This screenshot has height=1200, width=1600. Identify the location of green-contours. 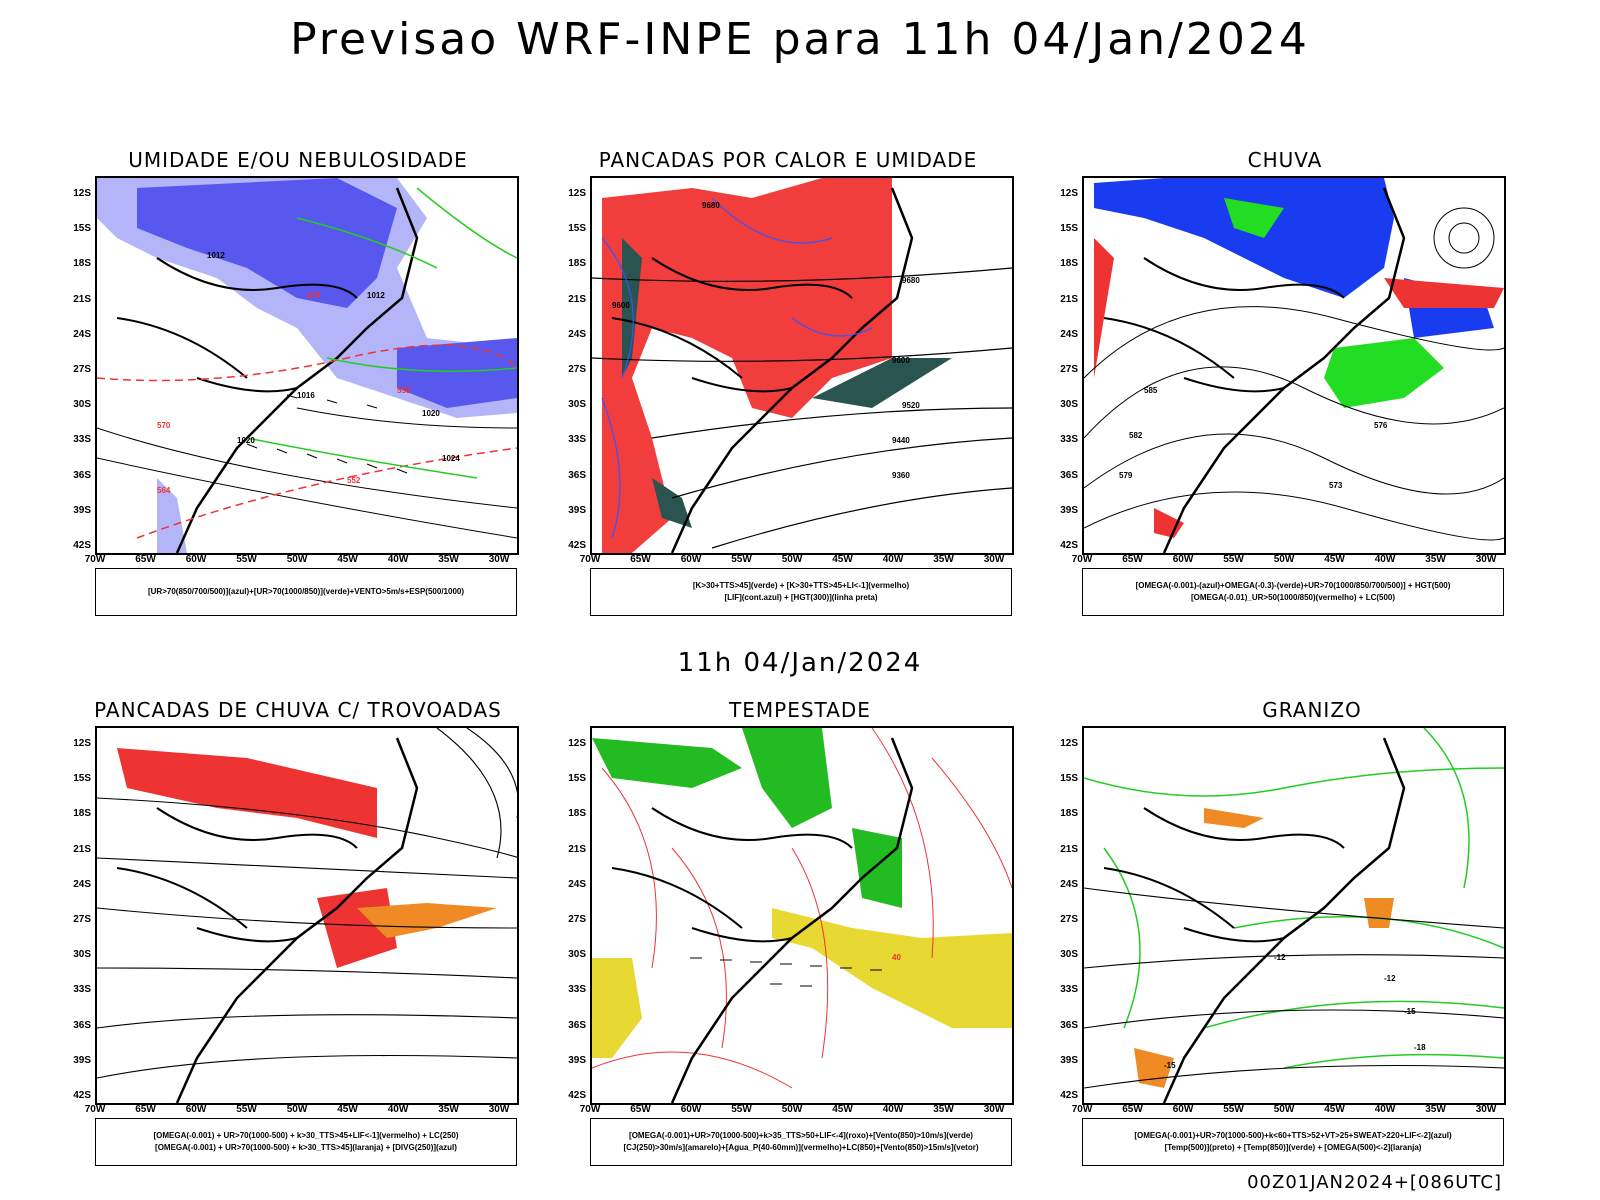
(381, 333).